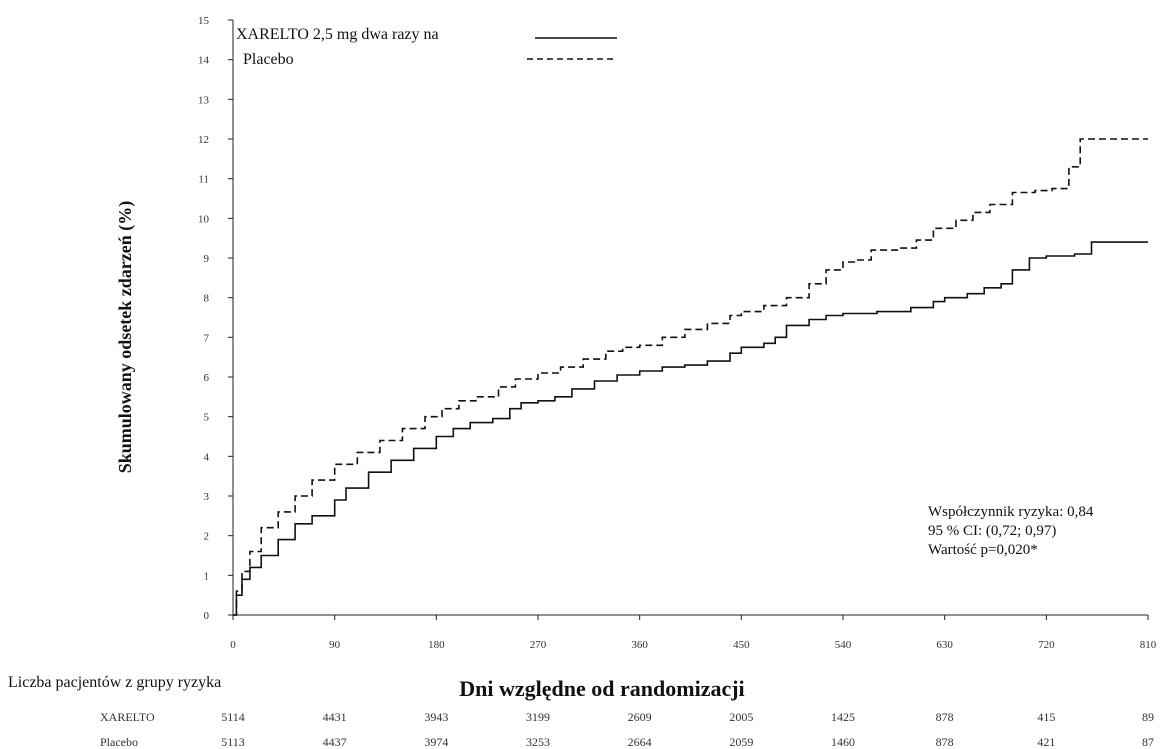  What do you see at coordinates (127, 717) in the screenshot?
I see `risk-row-label-xarelto: XARELTO` at bounding box center [127, 717].